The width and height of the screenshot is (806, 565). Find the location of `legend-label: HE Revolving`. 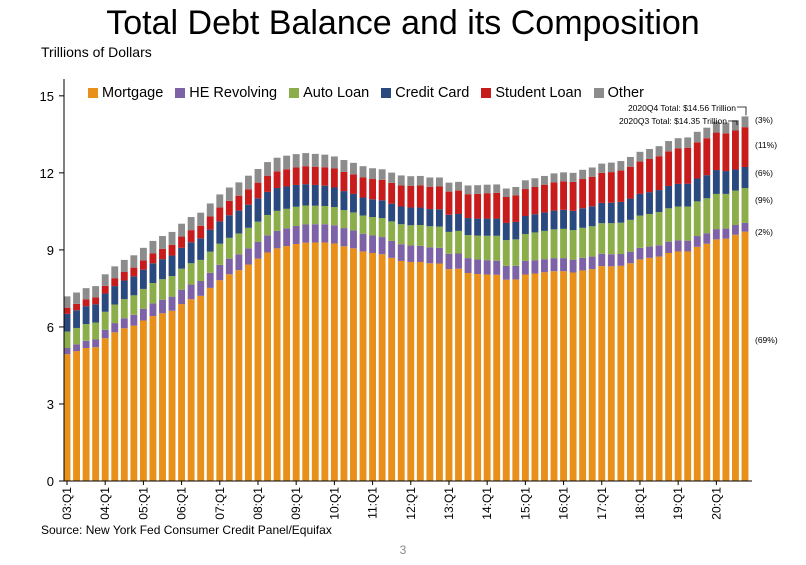

legend-label: HE Revolving is located at coordinates (233, 93).